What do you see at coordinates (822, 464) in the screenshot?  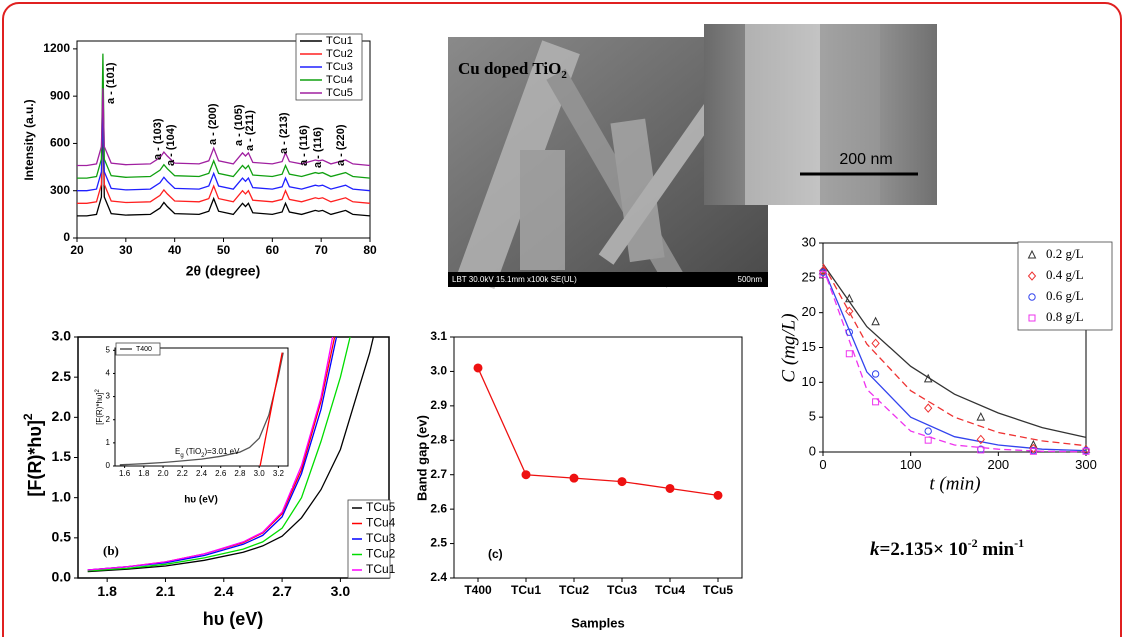 I see `x-tick-label: 0` at bounding box center [822, 464].